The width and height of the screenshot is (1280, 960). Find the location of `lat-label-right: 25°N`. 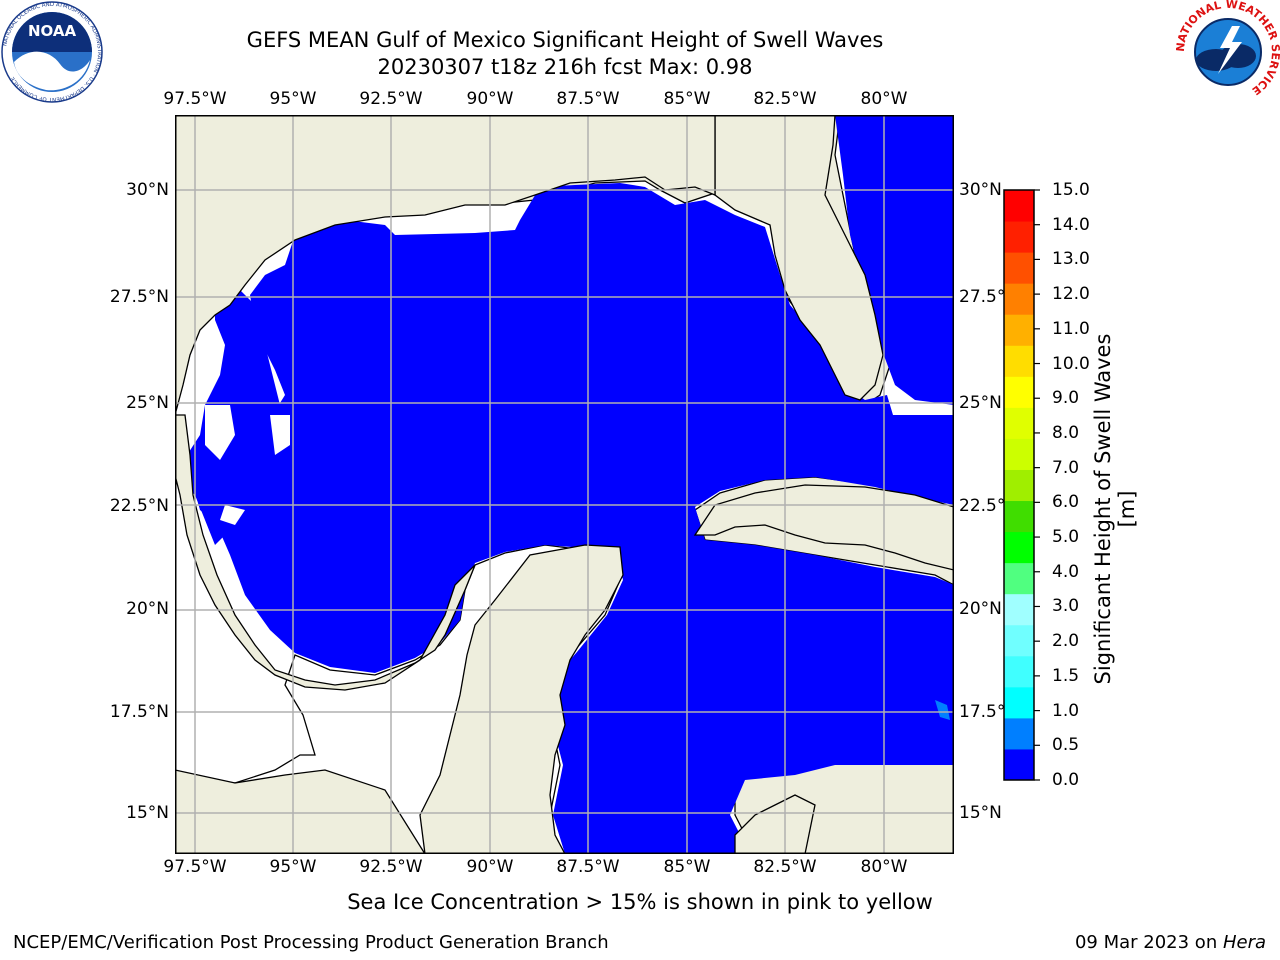

lat-label-right: 25°N is located at coordinates (980, 403).